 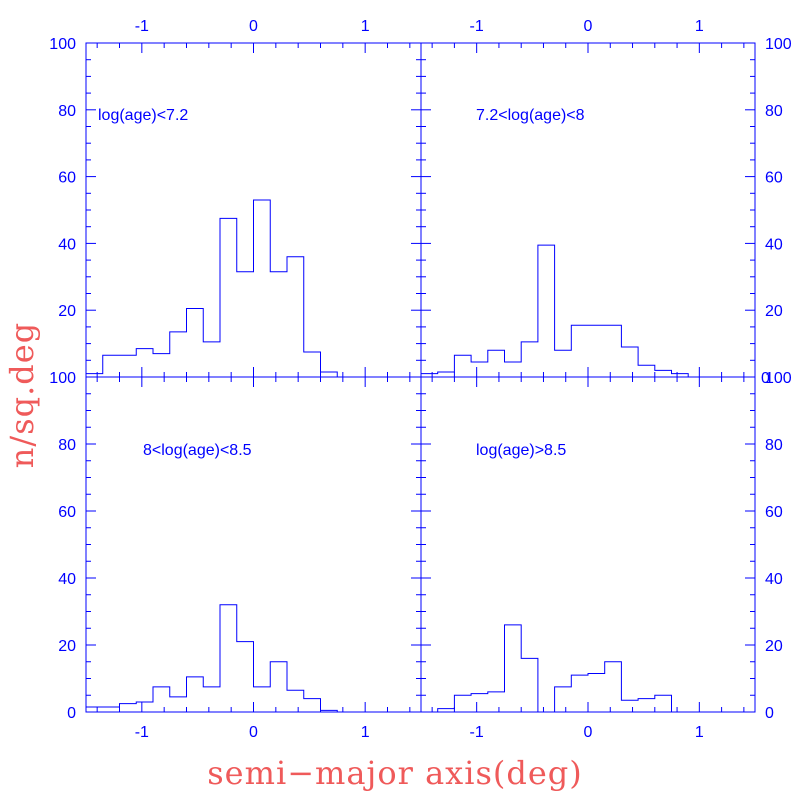 I want to click on panel-label: log(age)>8.5, so click(x=521, y=450).